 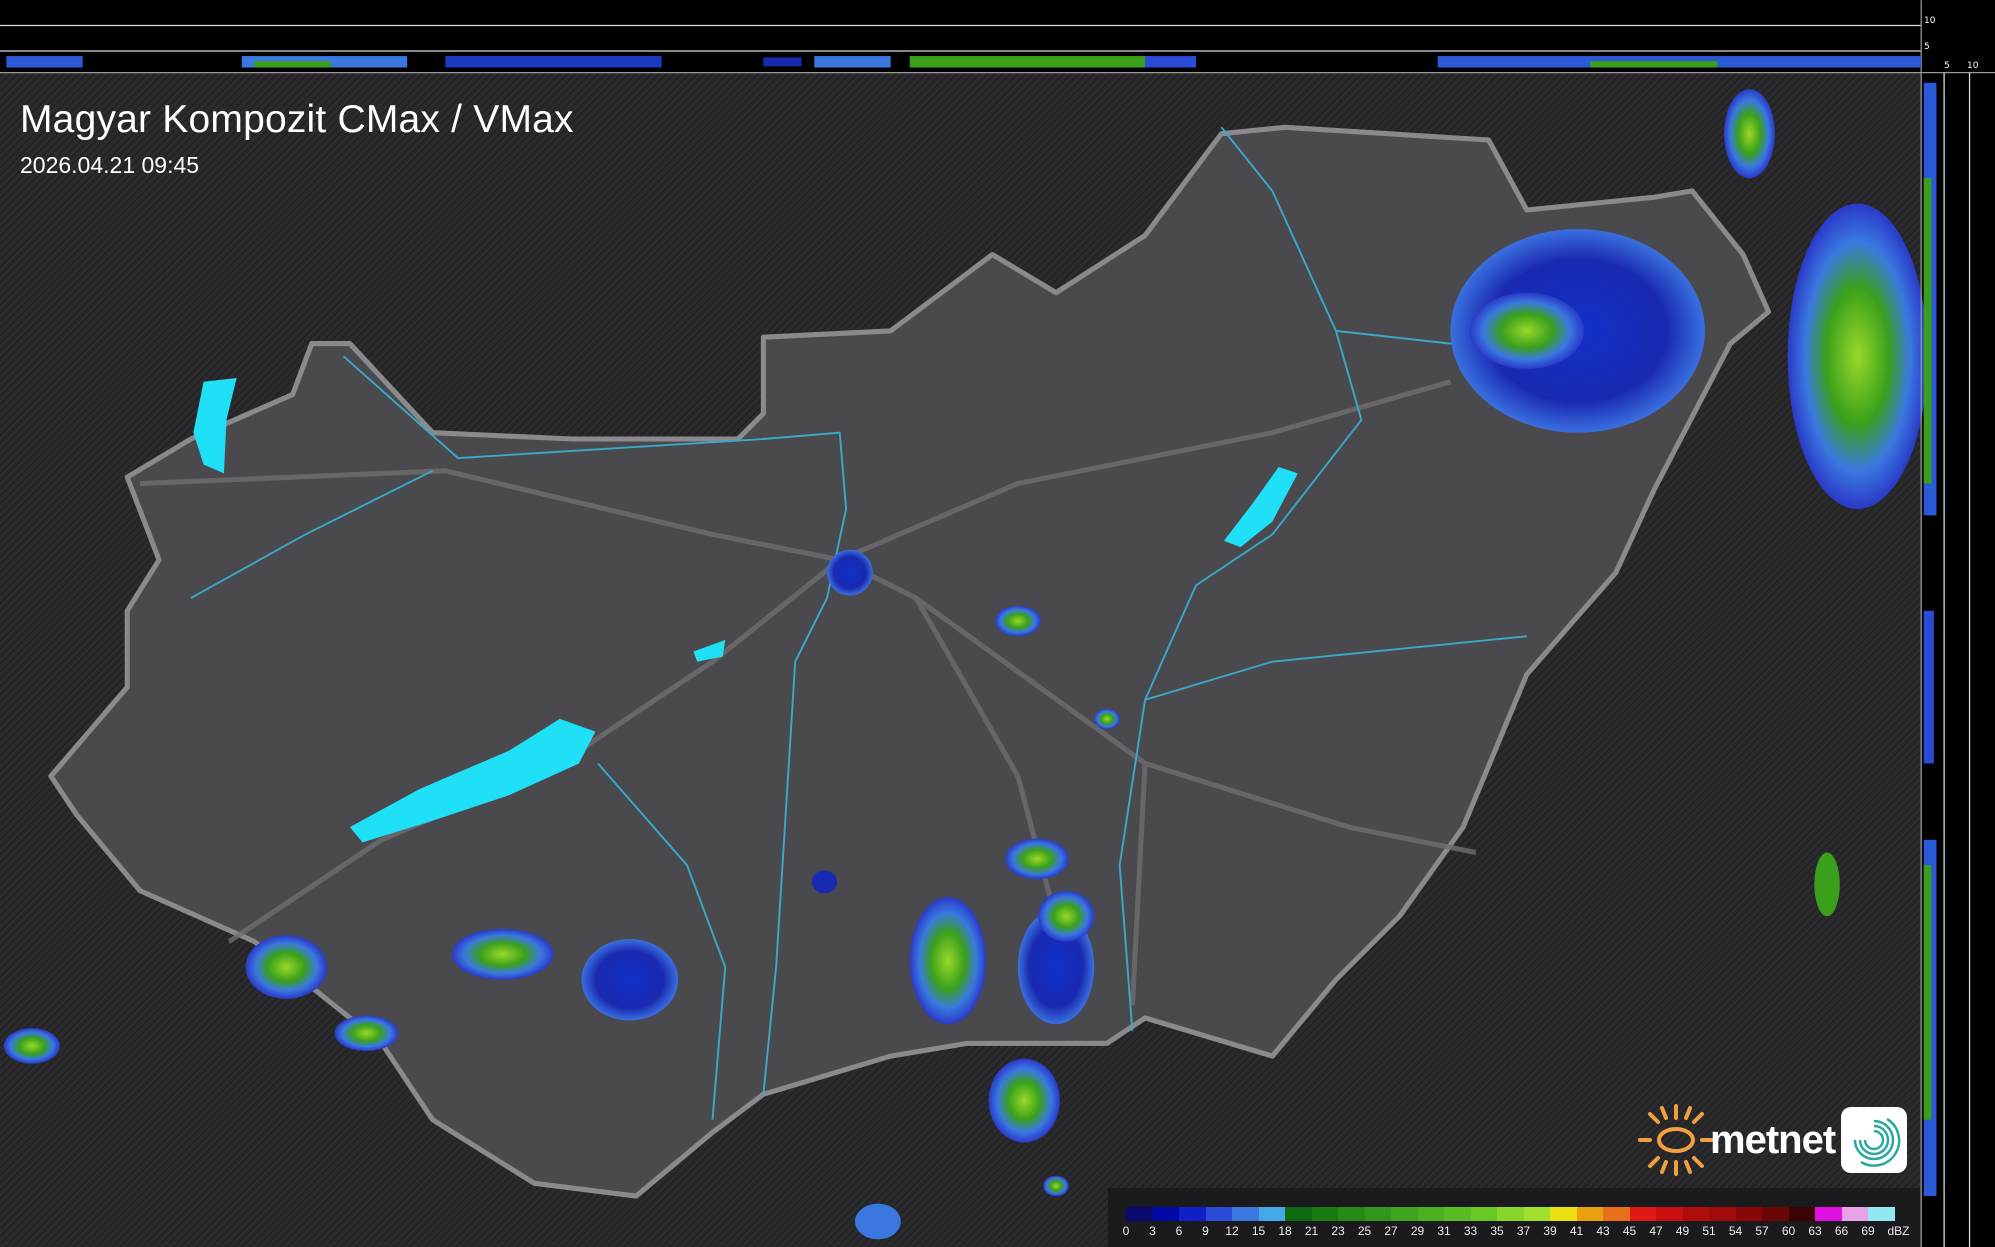 What do you see at coordinates (1682, 1231) in the screenshot?
I see `legend-tick-label: 49` at bounding box center [1682, 1231].